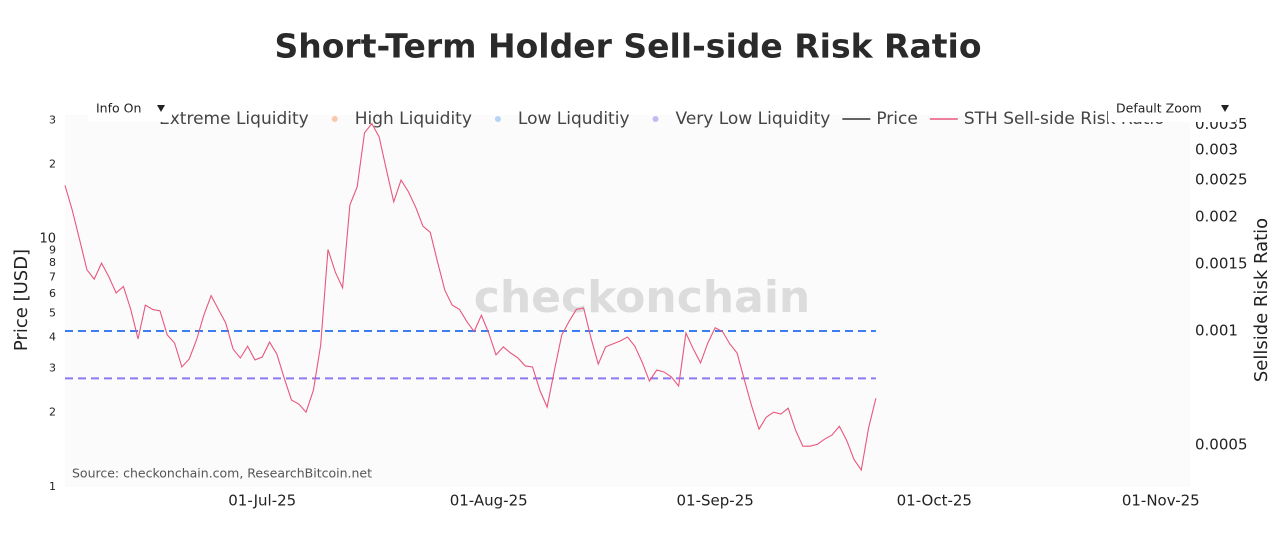 The image size is (1280, 551). I want to click on y-tick-label: 7, so click(52, 276).